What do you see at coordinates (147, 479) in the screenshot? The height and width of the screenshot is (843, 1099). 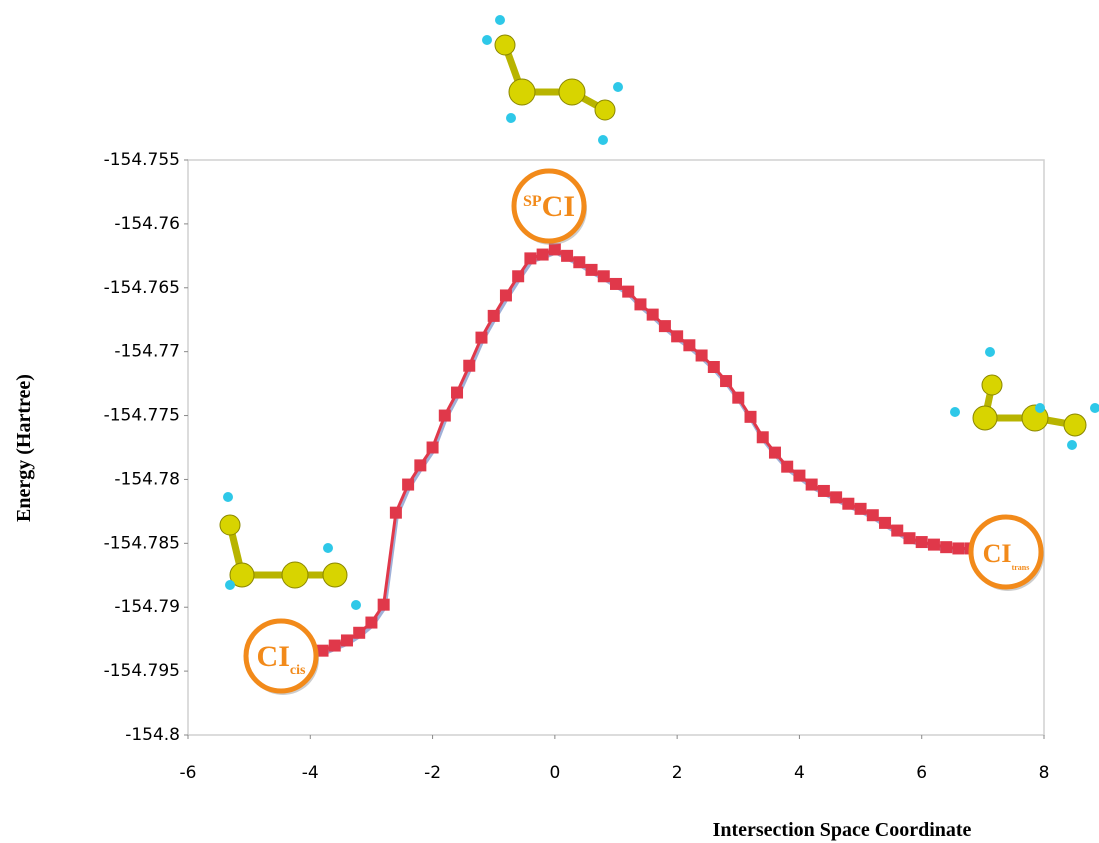 I see `y-tick-label: -154.78` at bounding box center [147, 479].